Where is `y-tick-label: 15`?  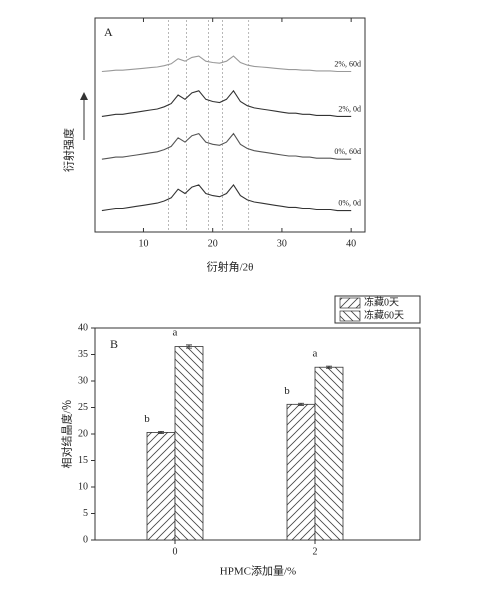
y-tick-label: 15 is located at coordinates (83, 460).